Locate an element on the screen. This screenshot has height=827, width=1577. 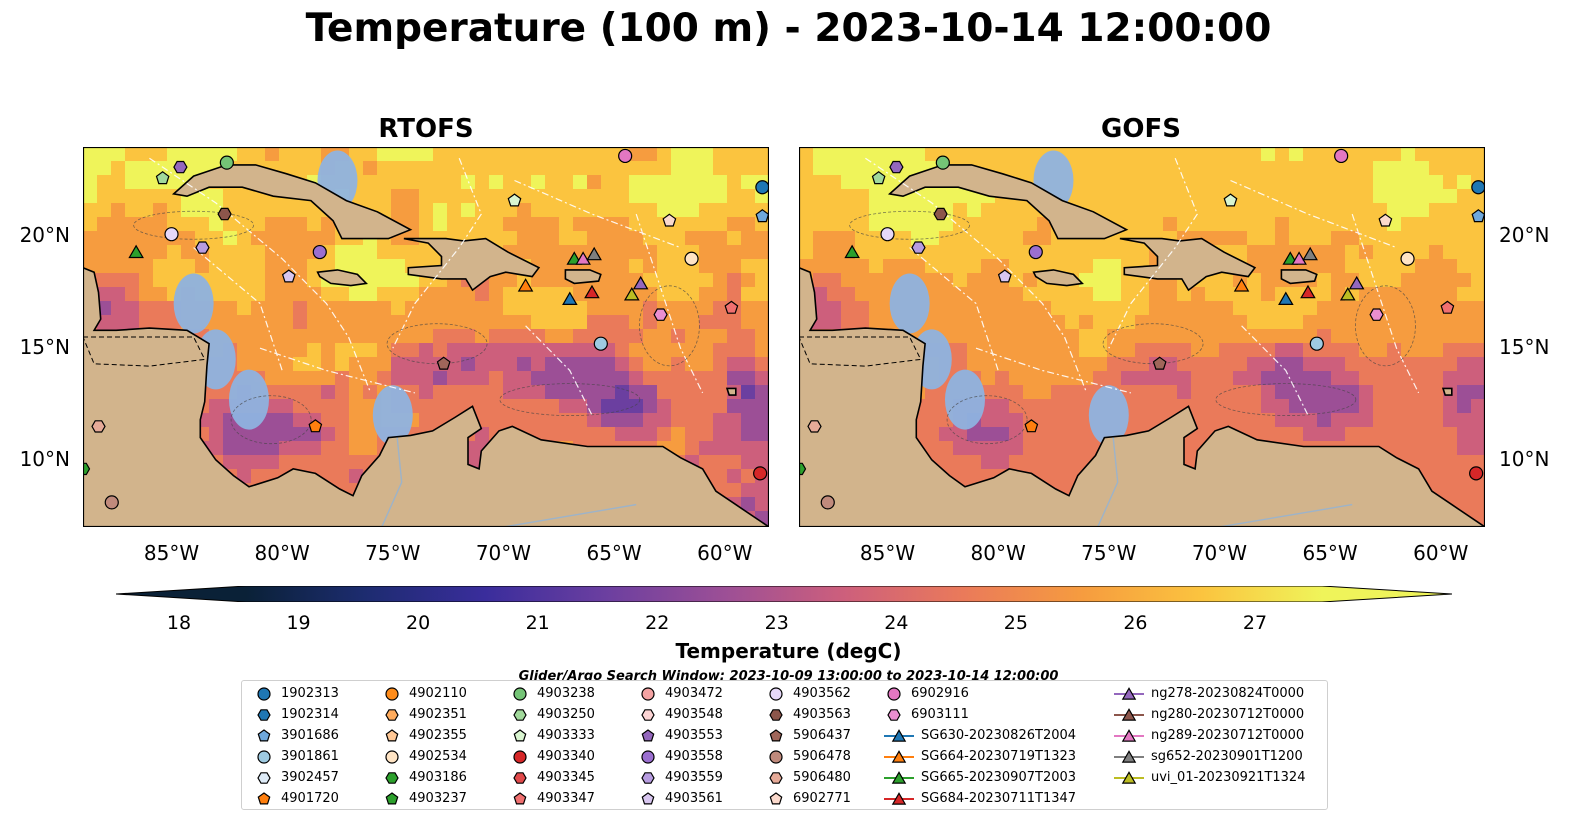
legend-entry: 4903472 is located at coordinates (680, 693).